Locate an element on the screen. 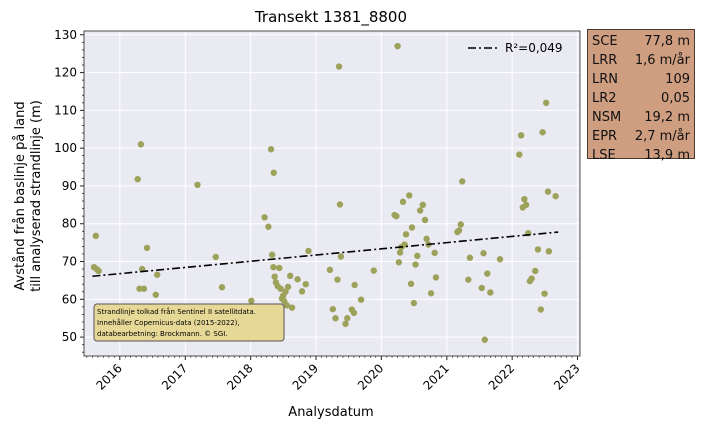 Image resolution: width=702 pixels, height=431 pixels. y-axis-label-line-2: till analyserad strandlinje (m) is located at coordinates (36, 196).